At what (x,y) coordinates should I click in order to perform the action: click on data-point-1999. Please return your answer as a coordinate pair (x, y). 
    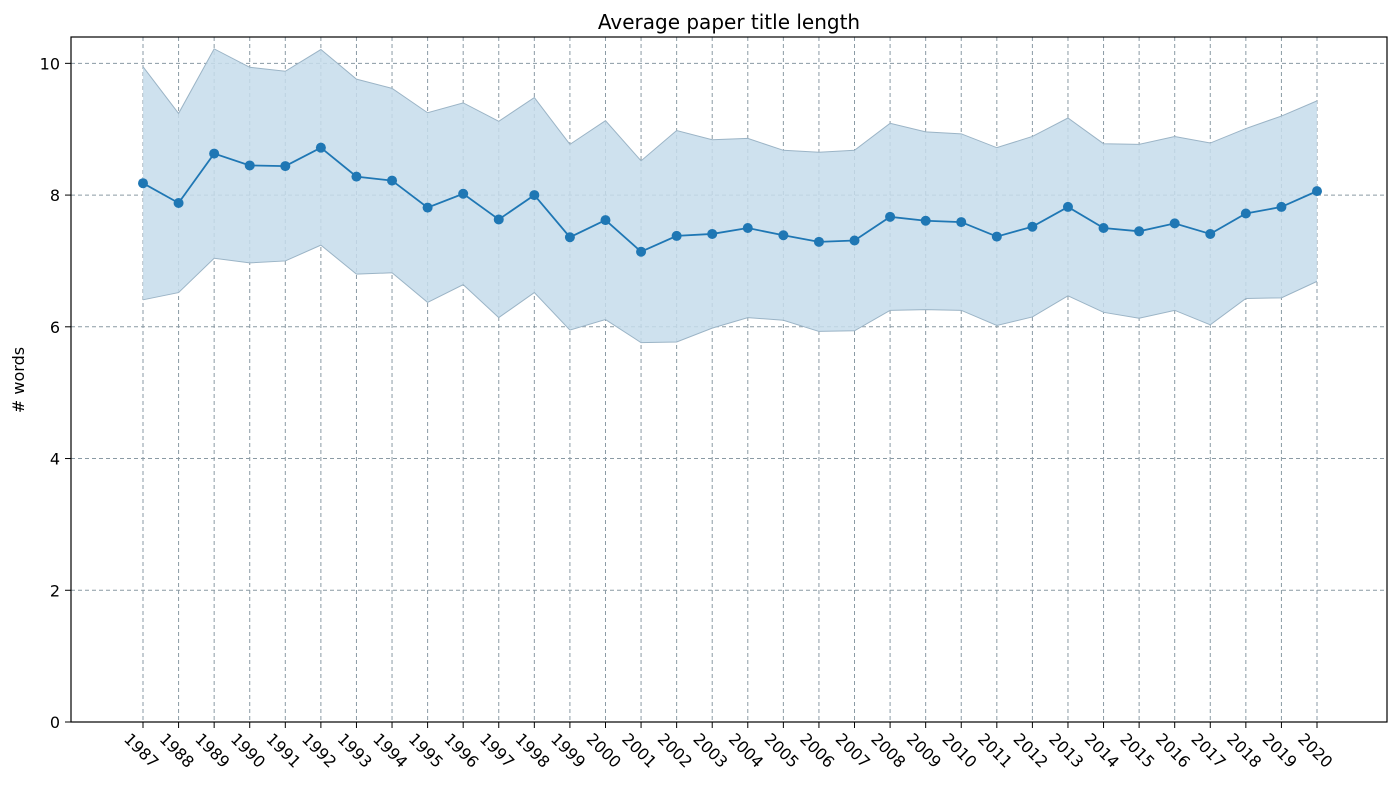
    Looking at the image, I should click on (569, 237).